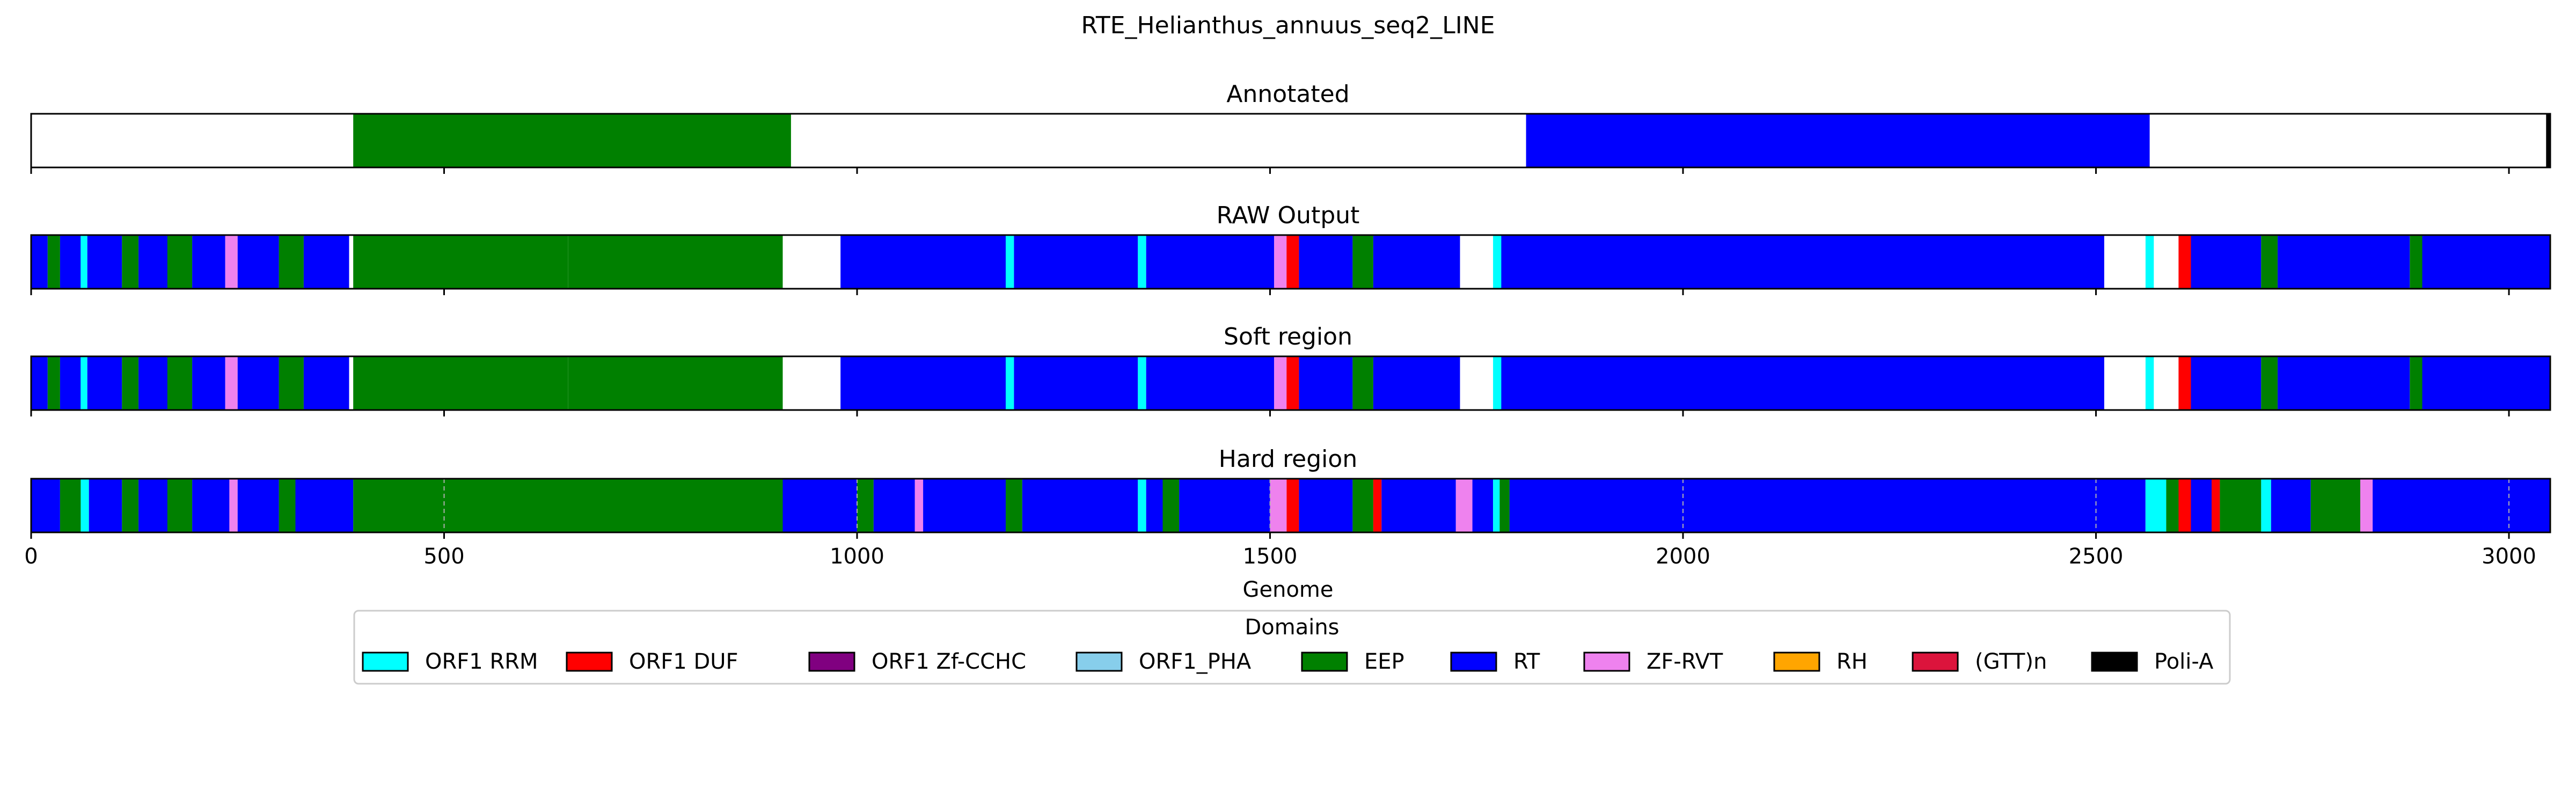  I want to click on legend-label: Poli-A, so click(2184, 661).